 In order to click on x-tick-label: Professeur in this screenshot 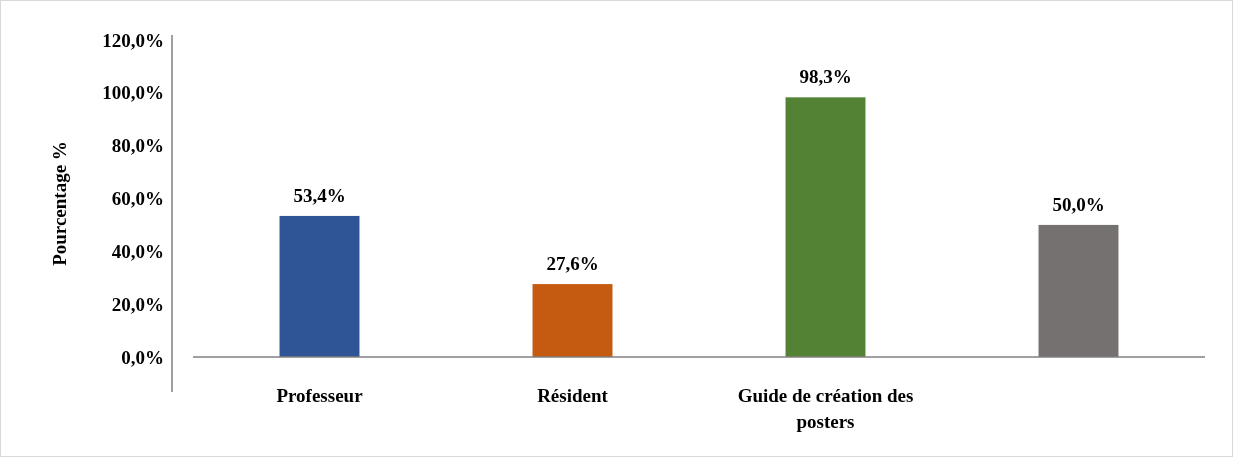, I will do `click(320, 395)`.